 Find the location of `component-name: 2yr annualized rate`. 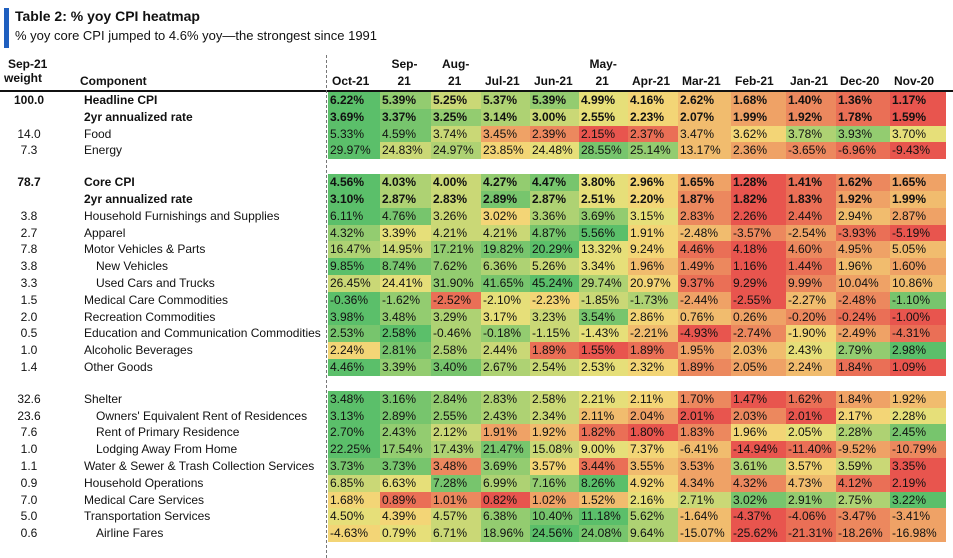

component-name: 2yr annualized rate is located at coordinates (138, 116).